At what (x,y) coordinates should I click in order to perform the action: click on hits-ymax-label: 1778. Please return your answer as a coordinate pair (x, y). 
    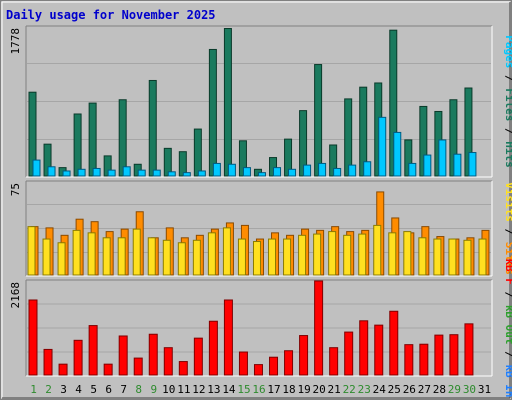
    Looking at the image, I should click on (15, 41).